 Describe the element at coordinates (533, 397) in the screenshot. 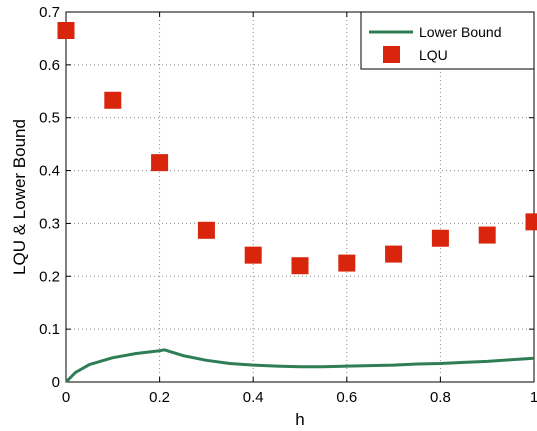

I see `x-tick-label: 1` at that location.